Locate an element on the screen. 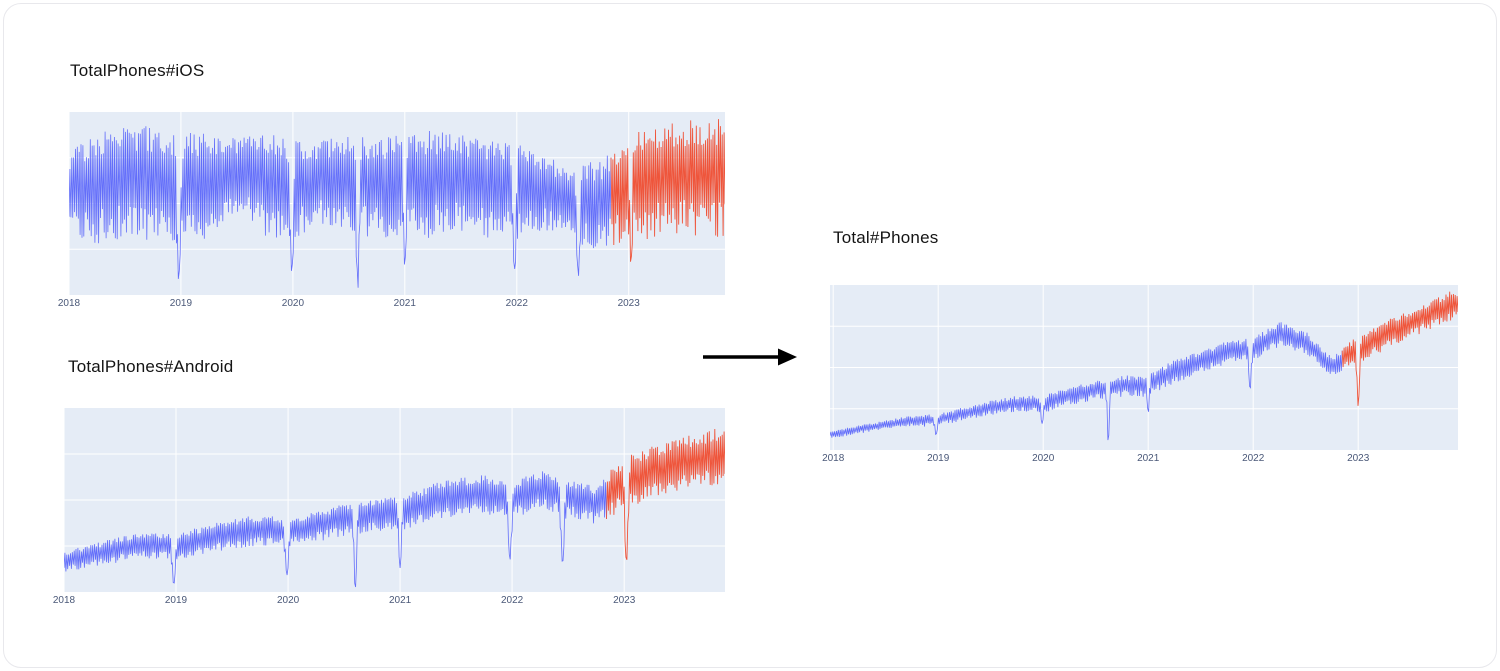  ios-forecast-chart is located at coordinates (397, 203).